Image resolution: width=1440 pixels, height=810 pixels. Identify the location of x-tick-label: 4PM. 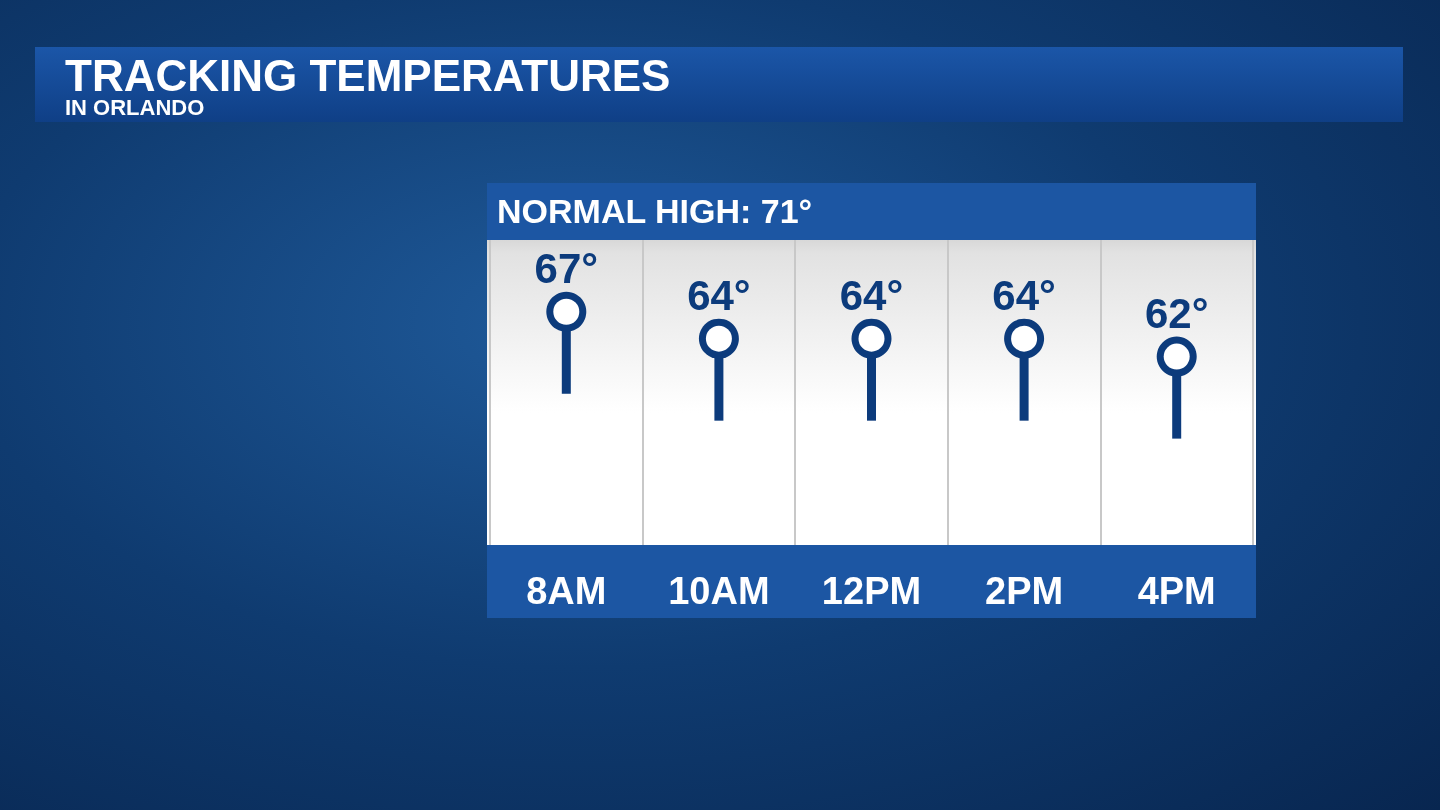
(1176, 591).